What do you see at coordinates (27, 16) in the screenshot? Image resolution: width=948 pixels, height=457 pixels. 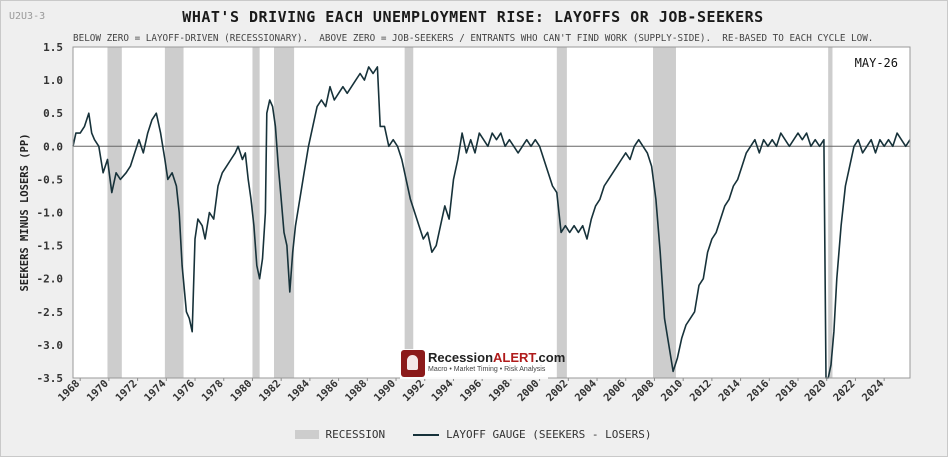 I see `chart-id-tag: U2U3-3` at bounding box center [27, 16].